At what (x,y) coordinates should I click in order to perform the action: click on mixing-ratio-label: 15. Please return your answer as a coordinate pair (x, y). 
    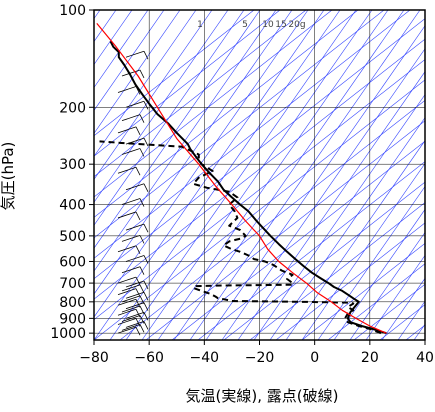
    Looking at the image, I should click on (280, 25).